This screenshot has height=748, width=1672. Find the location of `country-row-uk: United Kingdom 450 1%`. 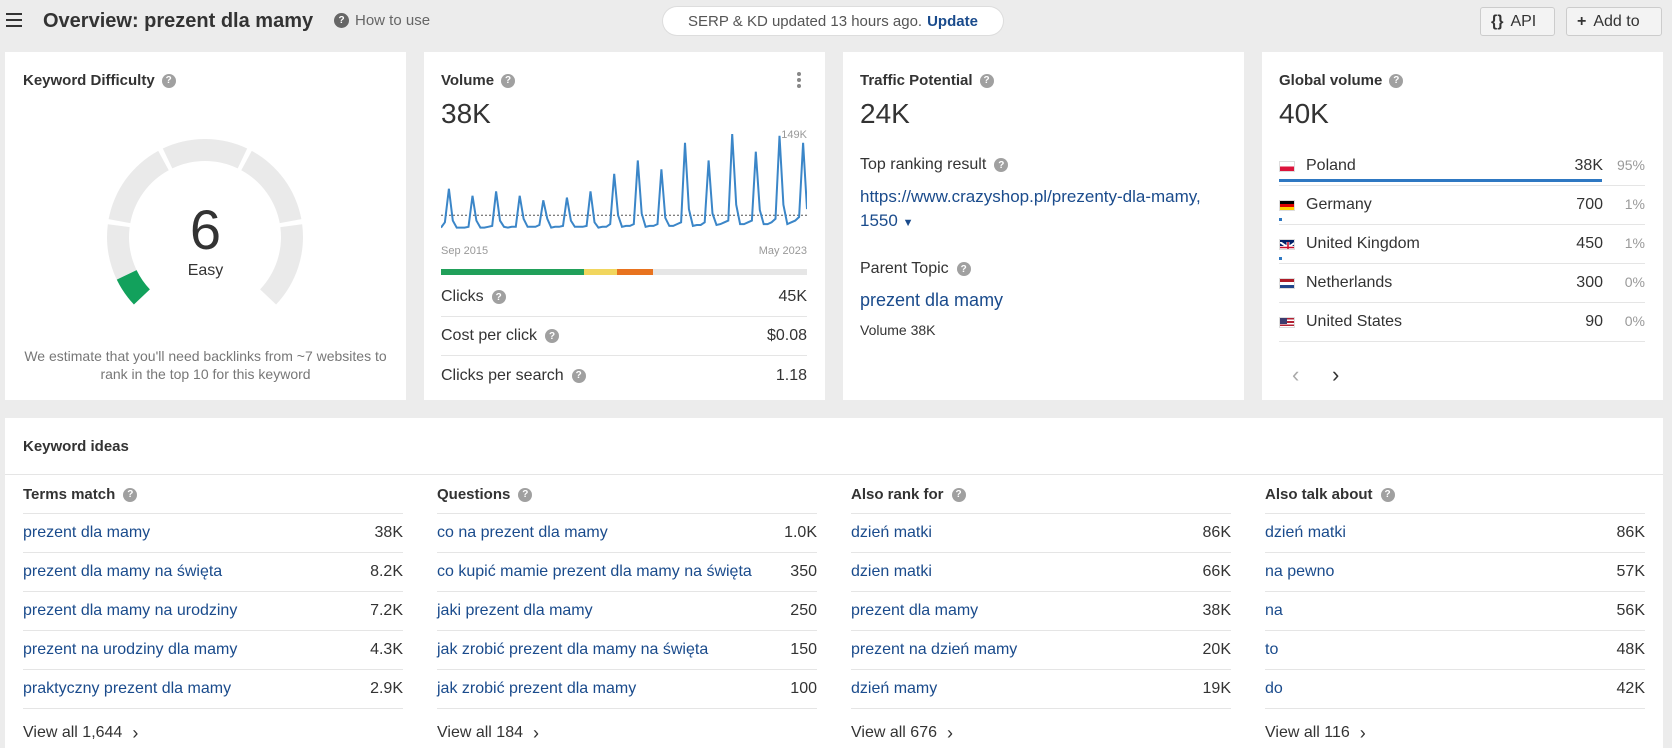

country-row-uk: United Kingdom 450 1% is located at coordinates (1462, 244).